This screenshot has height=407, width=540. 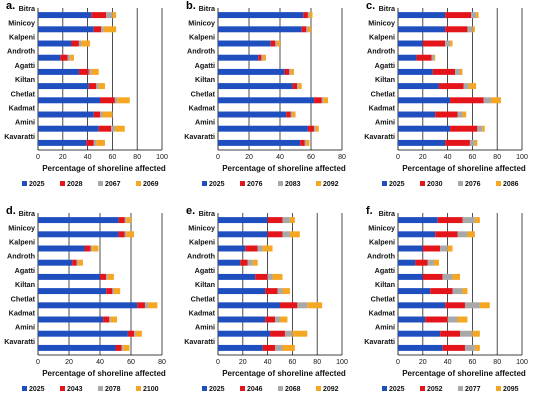 I want to click on panel-label: e., so click(x=191, y=211).